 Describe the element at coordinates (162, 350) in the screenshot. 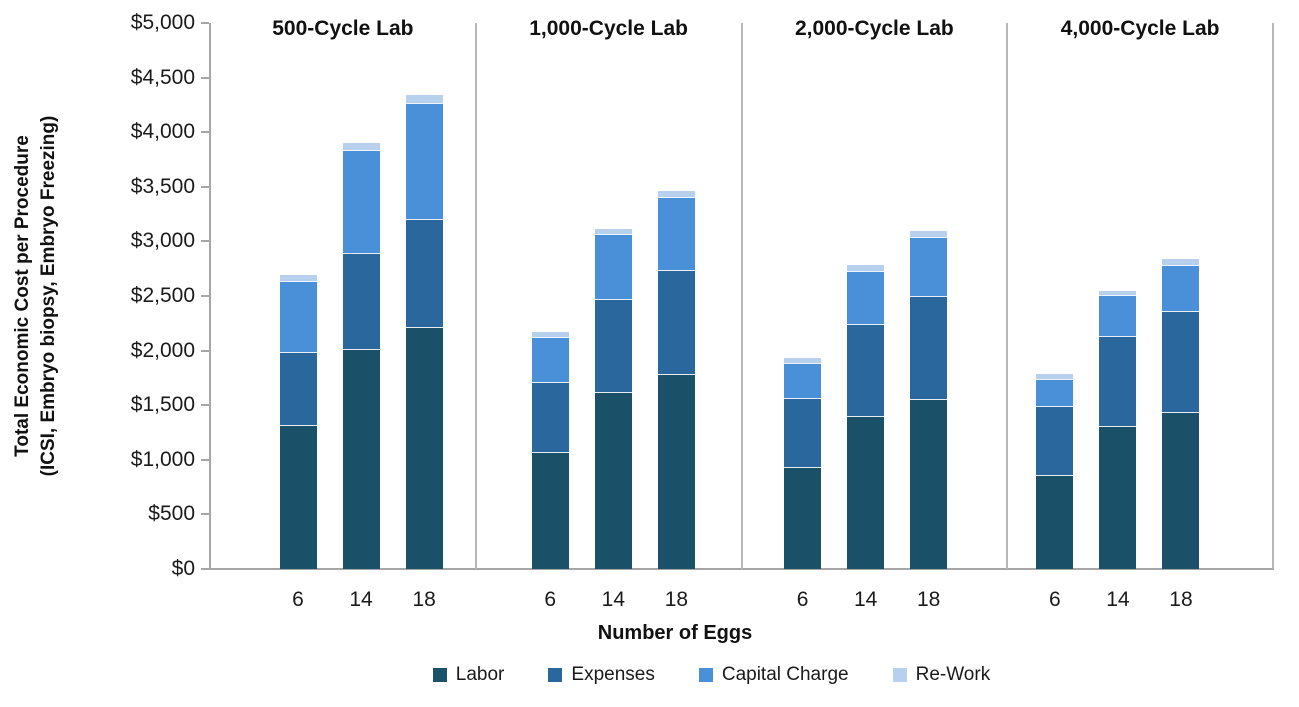

I see `y-tick-label: $2,000` at that location.